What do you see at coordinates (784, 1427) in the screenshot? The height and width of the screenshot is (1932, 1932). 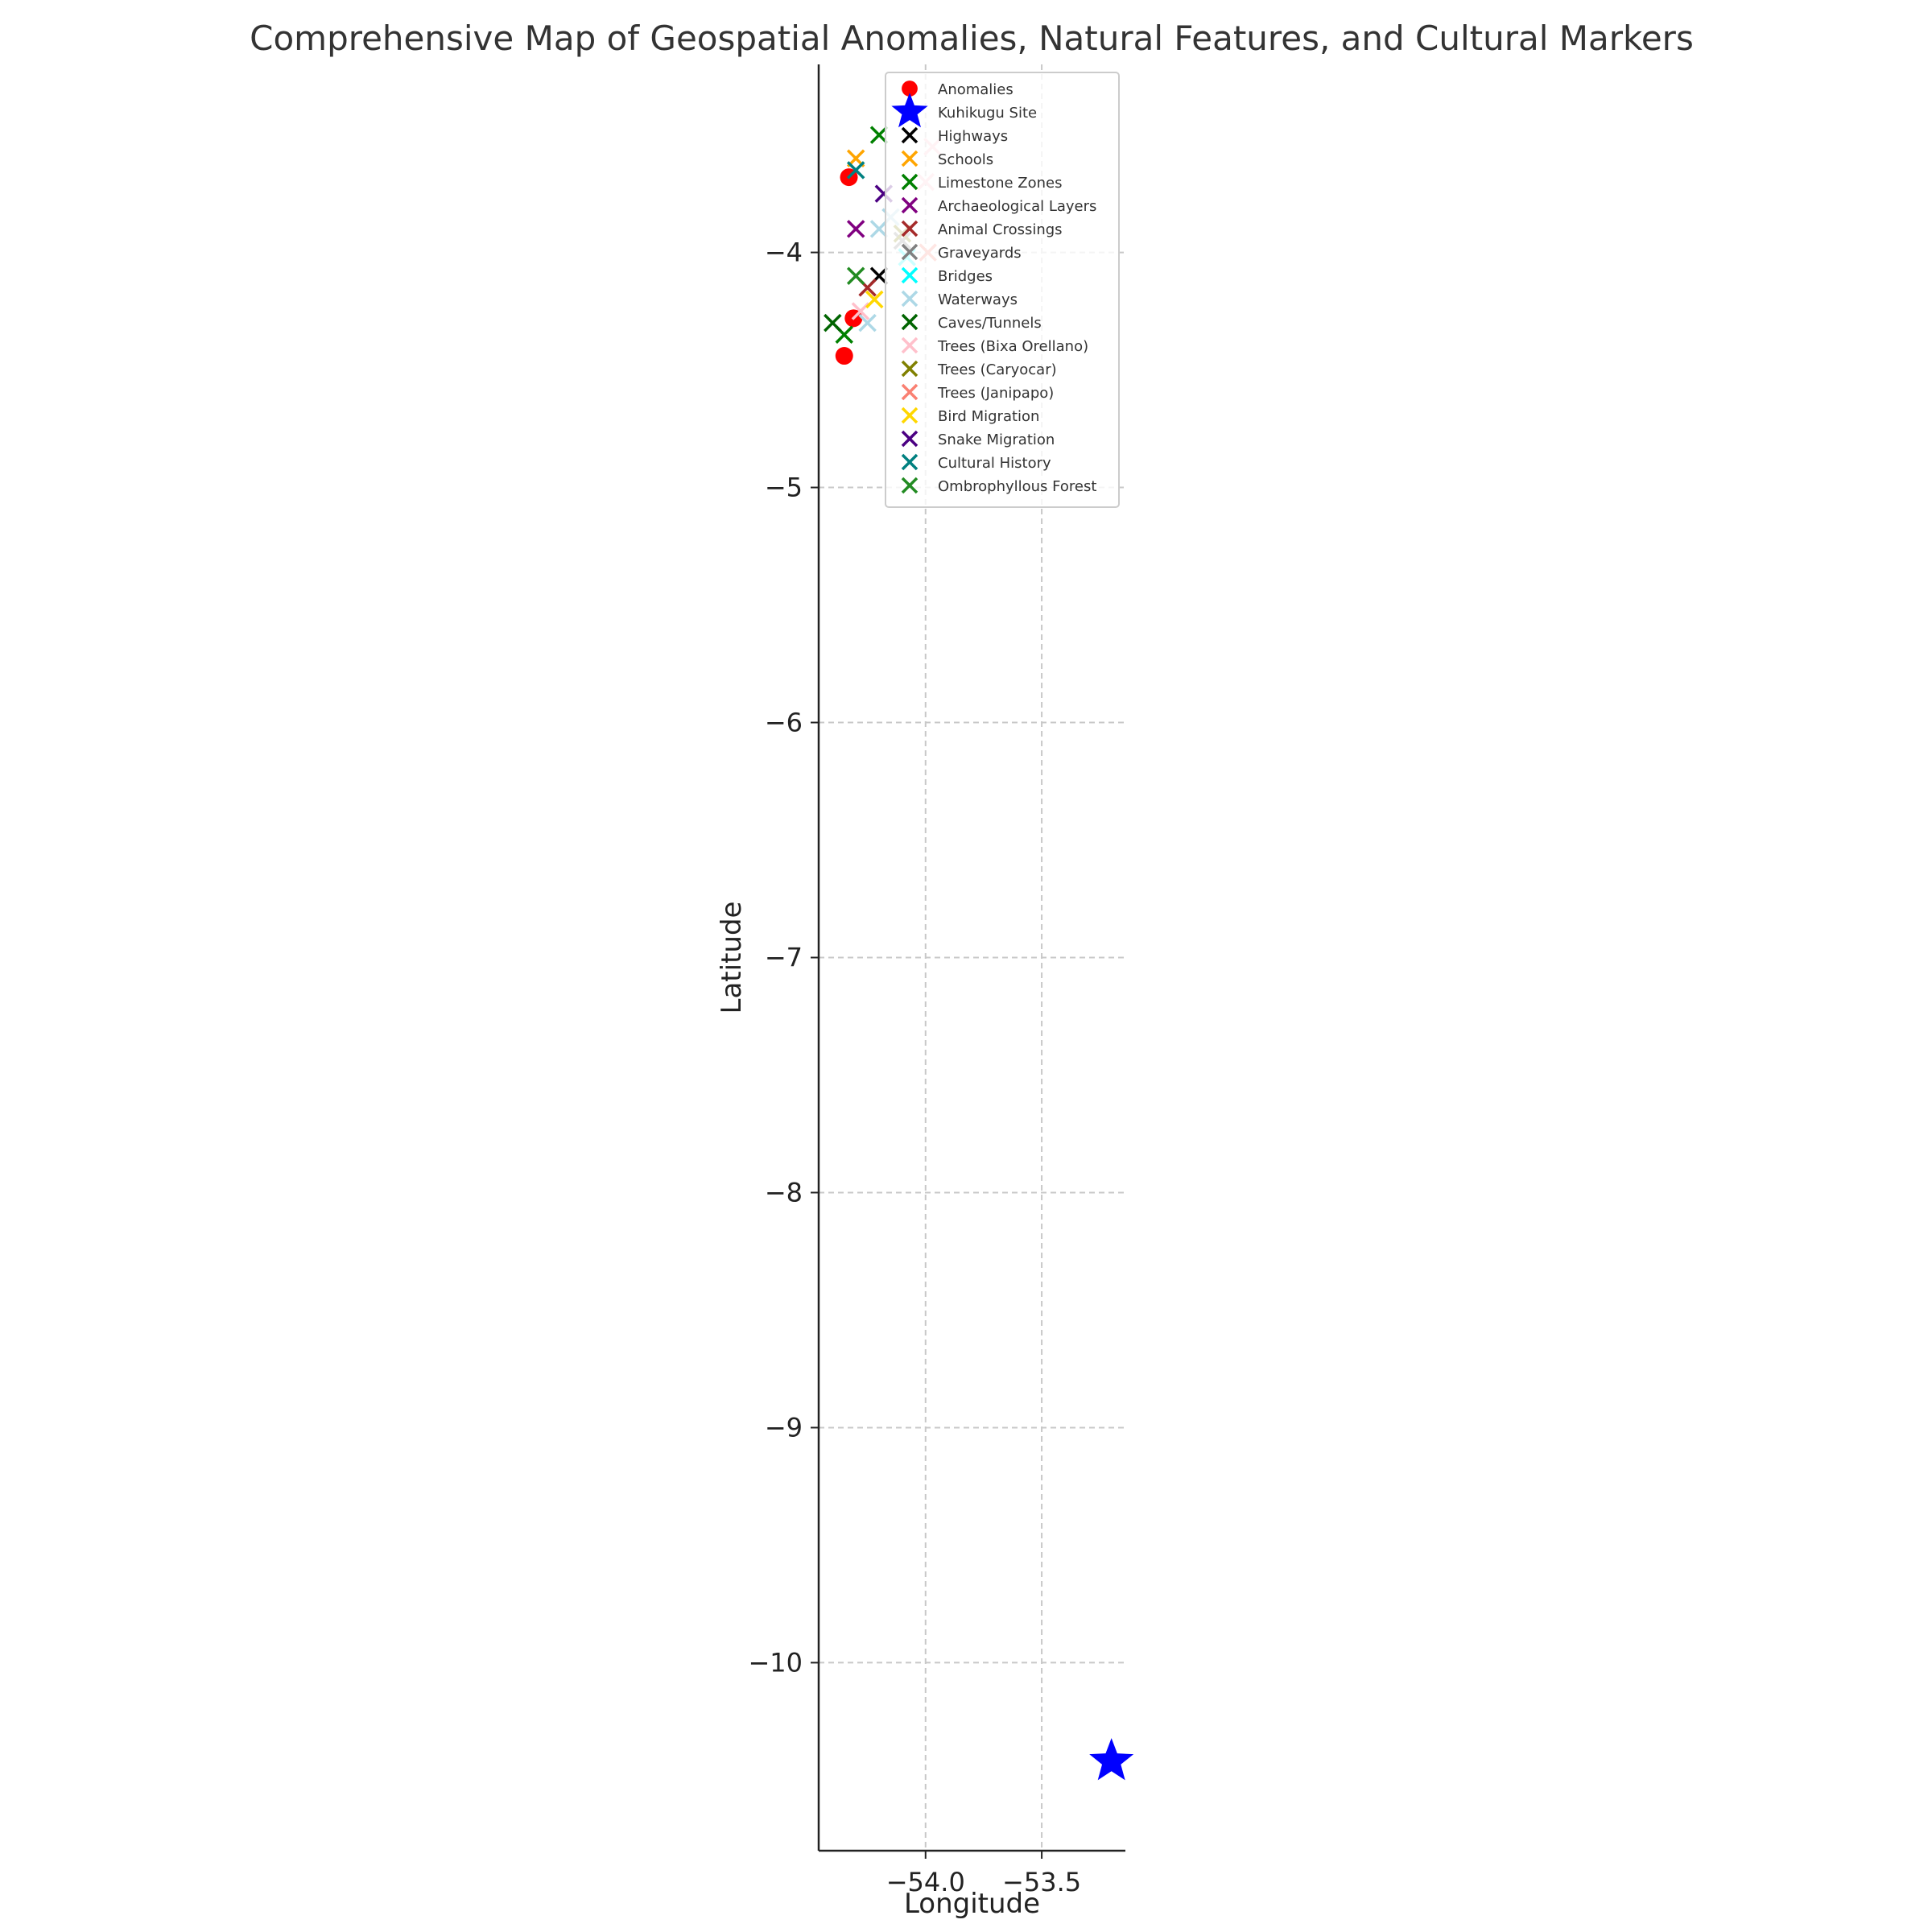 I see `y-tick-label: −9` at bounding box center [784, 1427].